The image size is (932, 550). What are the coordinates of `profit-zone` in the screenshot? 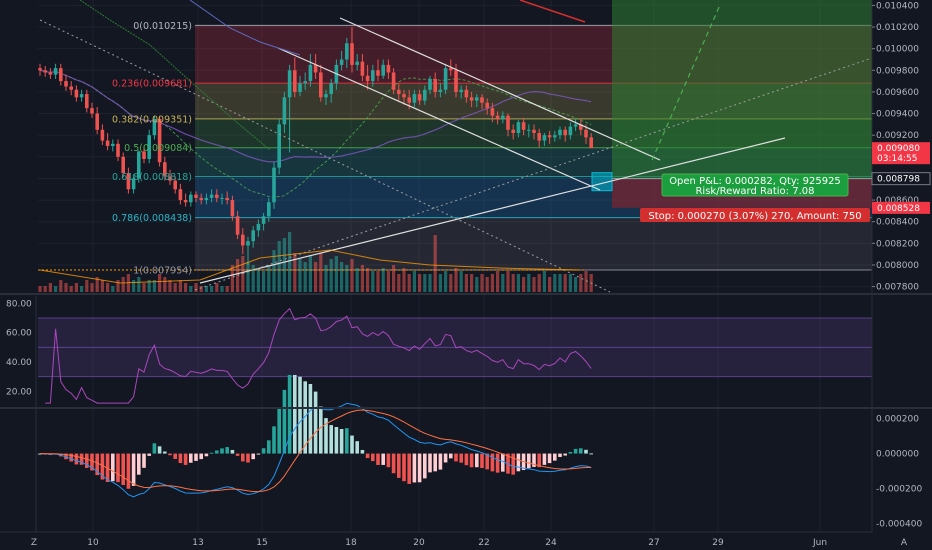 It's located at (742, 89).